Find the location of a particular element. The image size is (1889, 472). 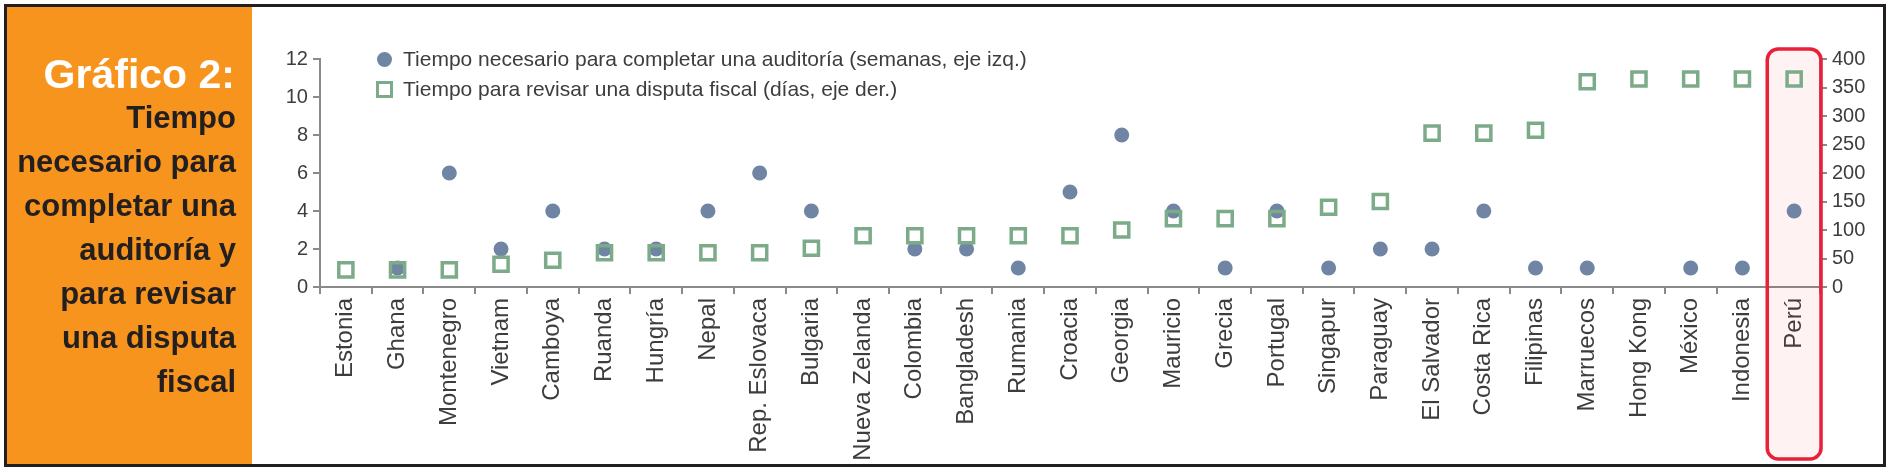

x-tick-label: Filipinas is located at coordinates (1534, 342).